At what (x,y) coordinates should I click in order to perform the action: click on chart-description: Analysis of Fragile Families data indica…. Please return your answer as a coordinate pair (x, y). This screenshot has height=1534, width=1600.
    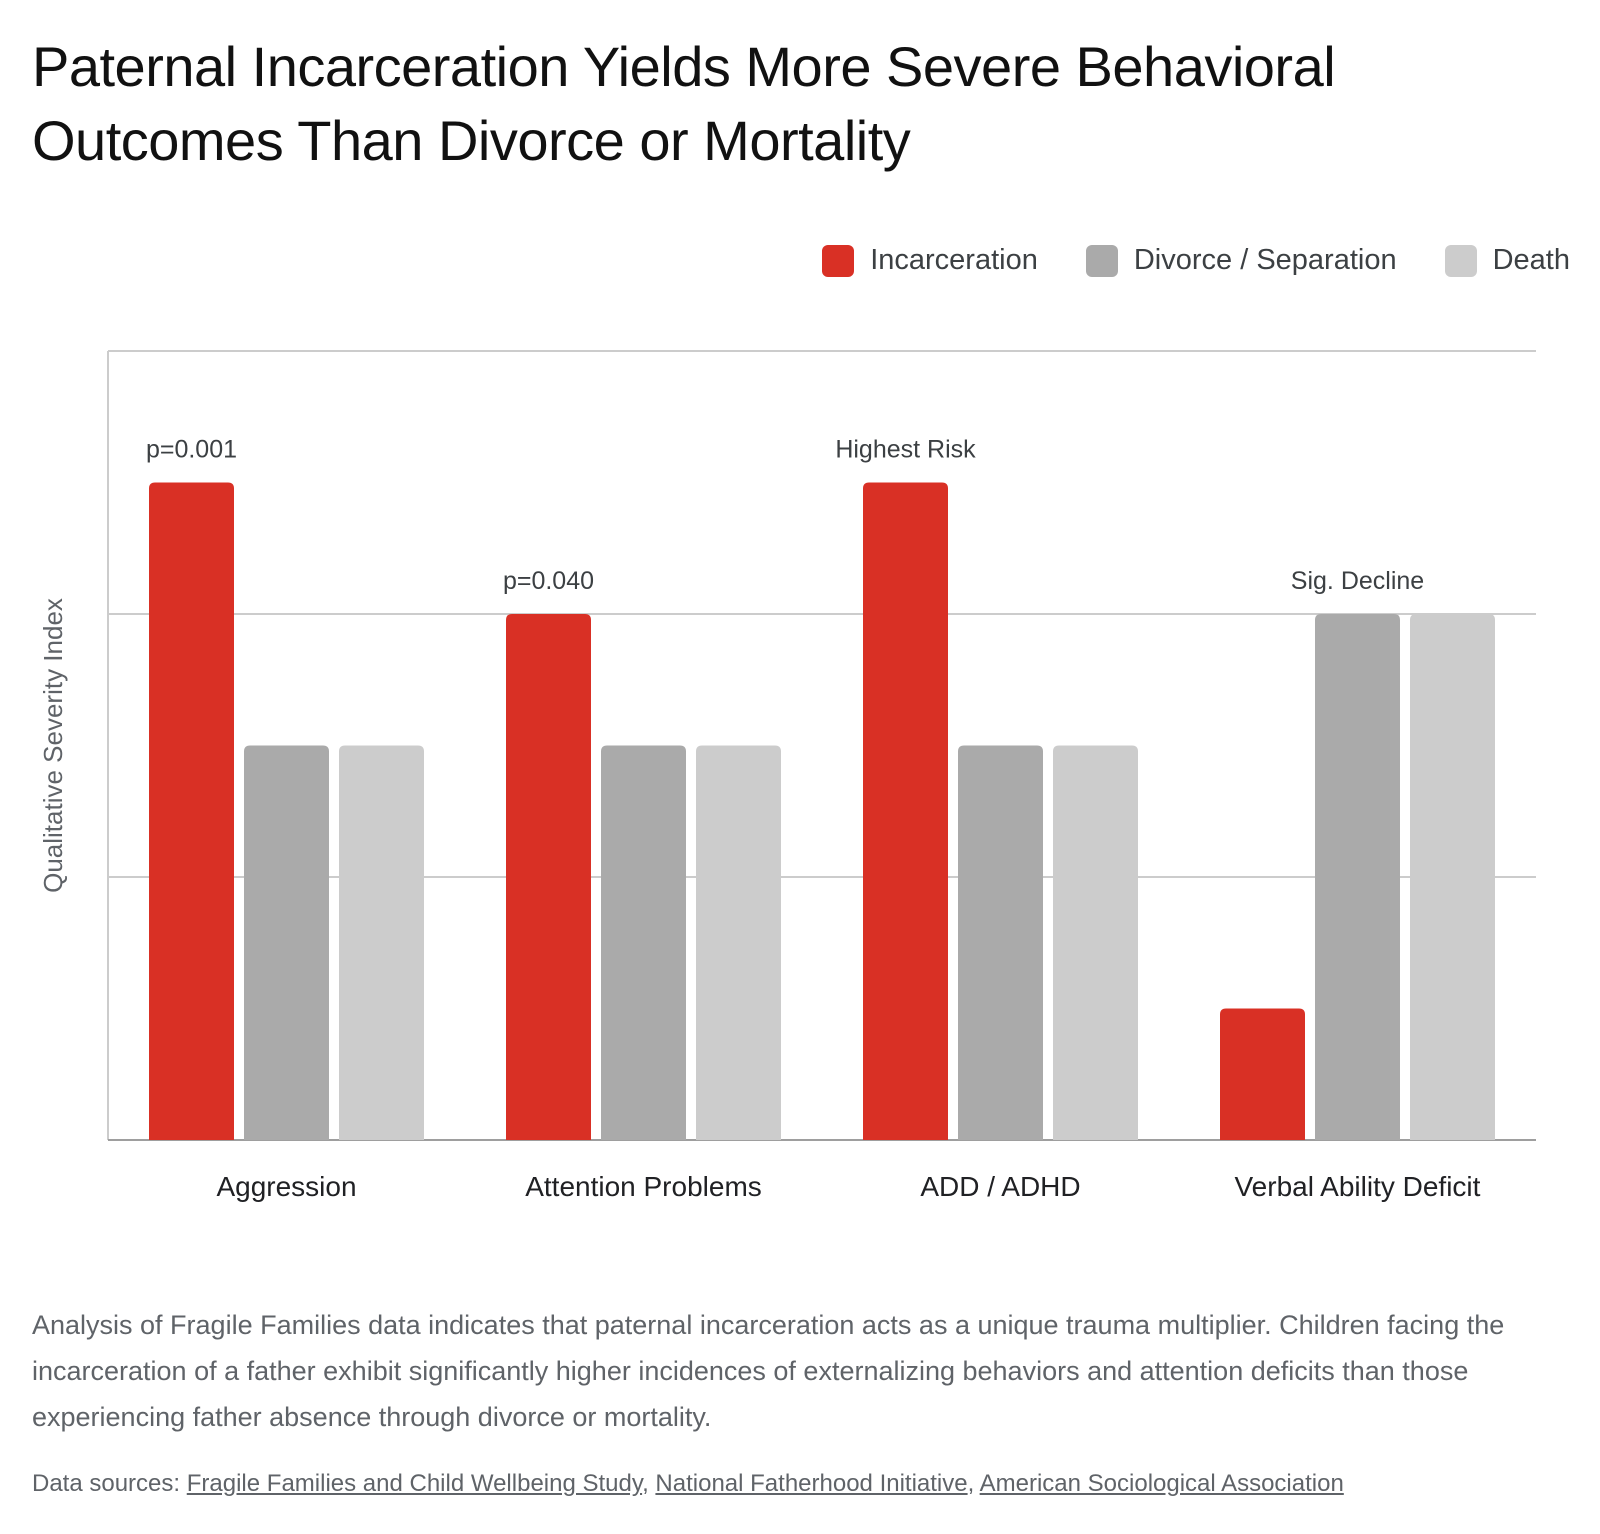
    Looking at the image, I should click on (768, 1371).